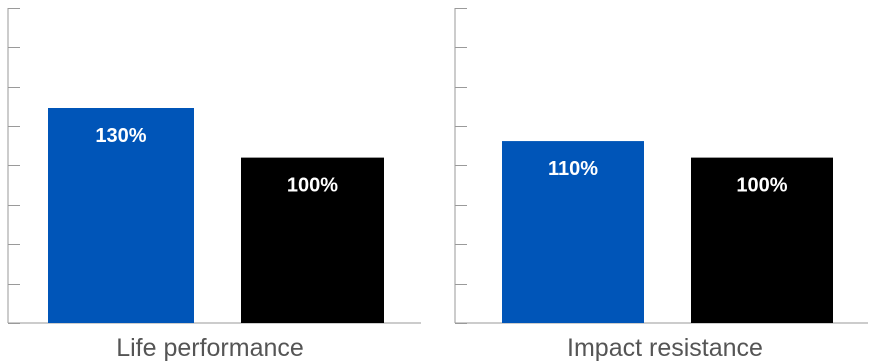 The height and width of the screenshot is (362, 872). Describe the element at coordinates (210, 348) in the screenshot. I see `category-label: Life performance` at that location.